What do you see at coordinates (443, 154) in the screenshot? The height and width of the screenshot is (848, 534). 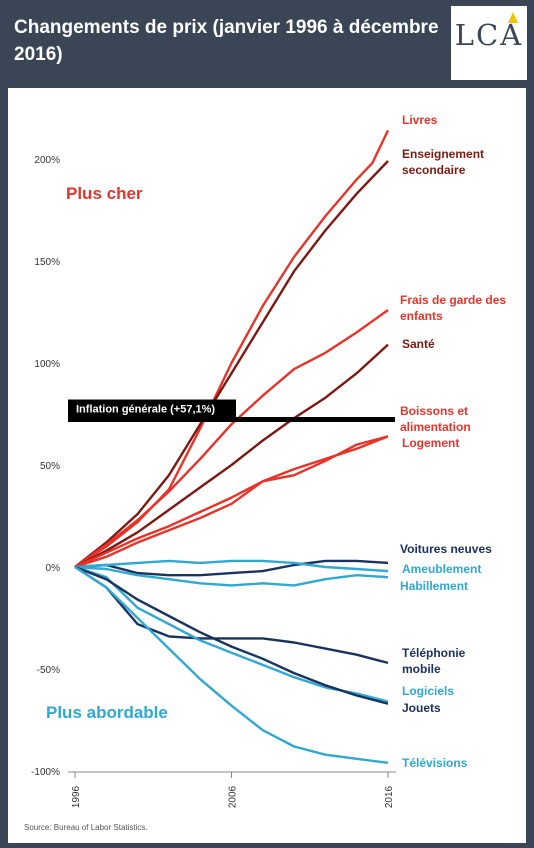 I see `series-label-line: Enseignement` at bounding box center [443, 154].